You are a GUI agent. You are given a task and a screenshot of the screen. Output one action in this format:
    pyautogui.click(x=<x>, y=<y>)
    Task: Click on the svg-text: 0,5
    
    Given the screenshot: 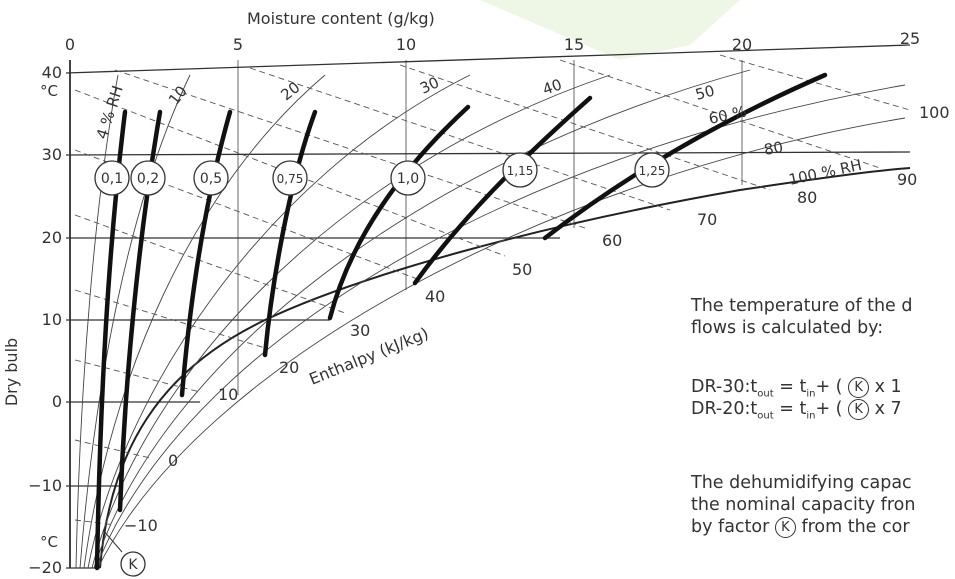 What is the action you would take?
    pyautogui.click(x=211, y=179)
    